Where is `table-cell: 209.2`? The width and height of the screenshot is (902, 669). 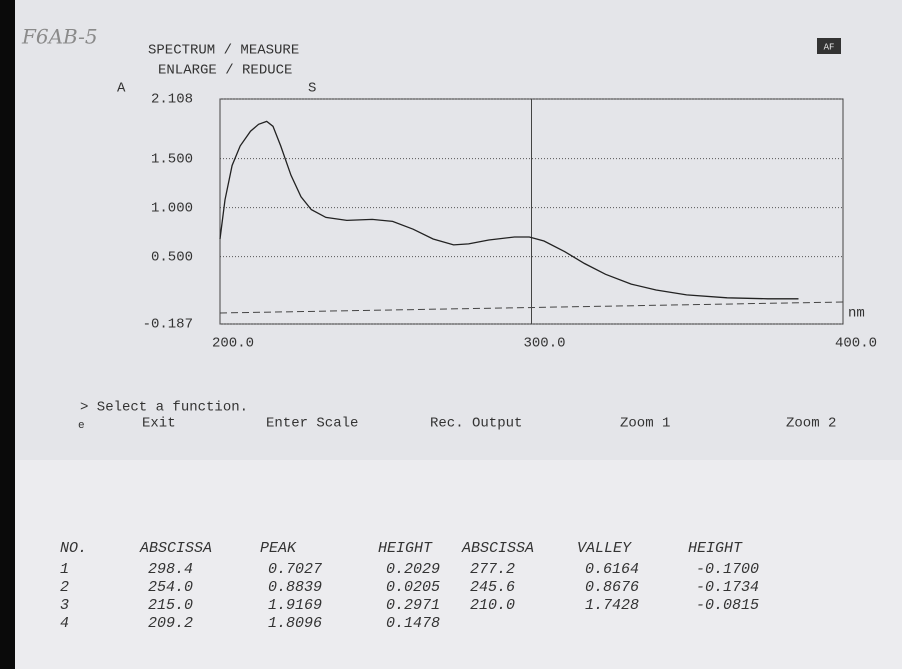 table-cell: 209.2 is located at coordinates (170, 623).